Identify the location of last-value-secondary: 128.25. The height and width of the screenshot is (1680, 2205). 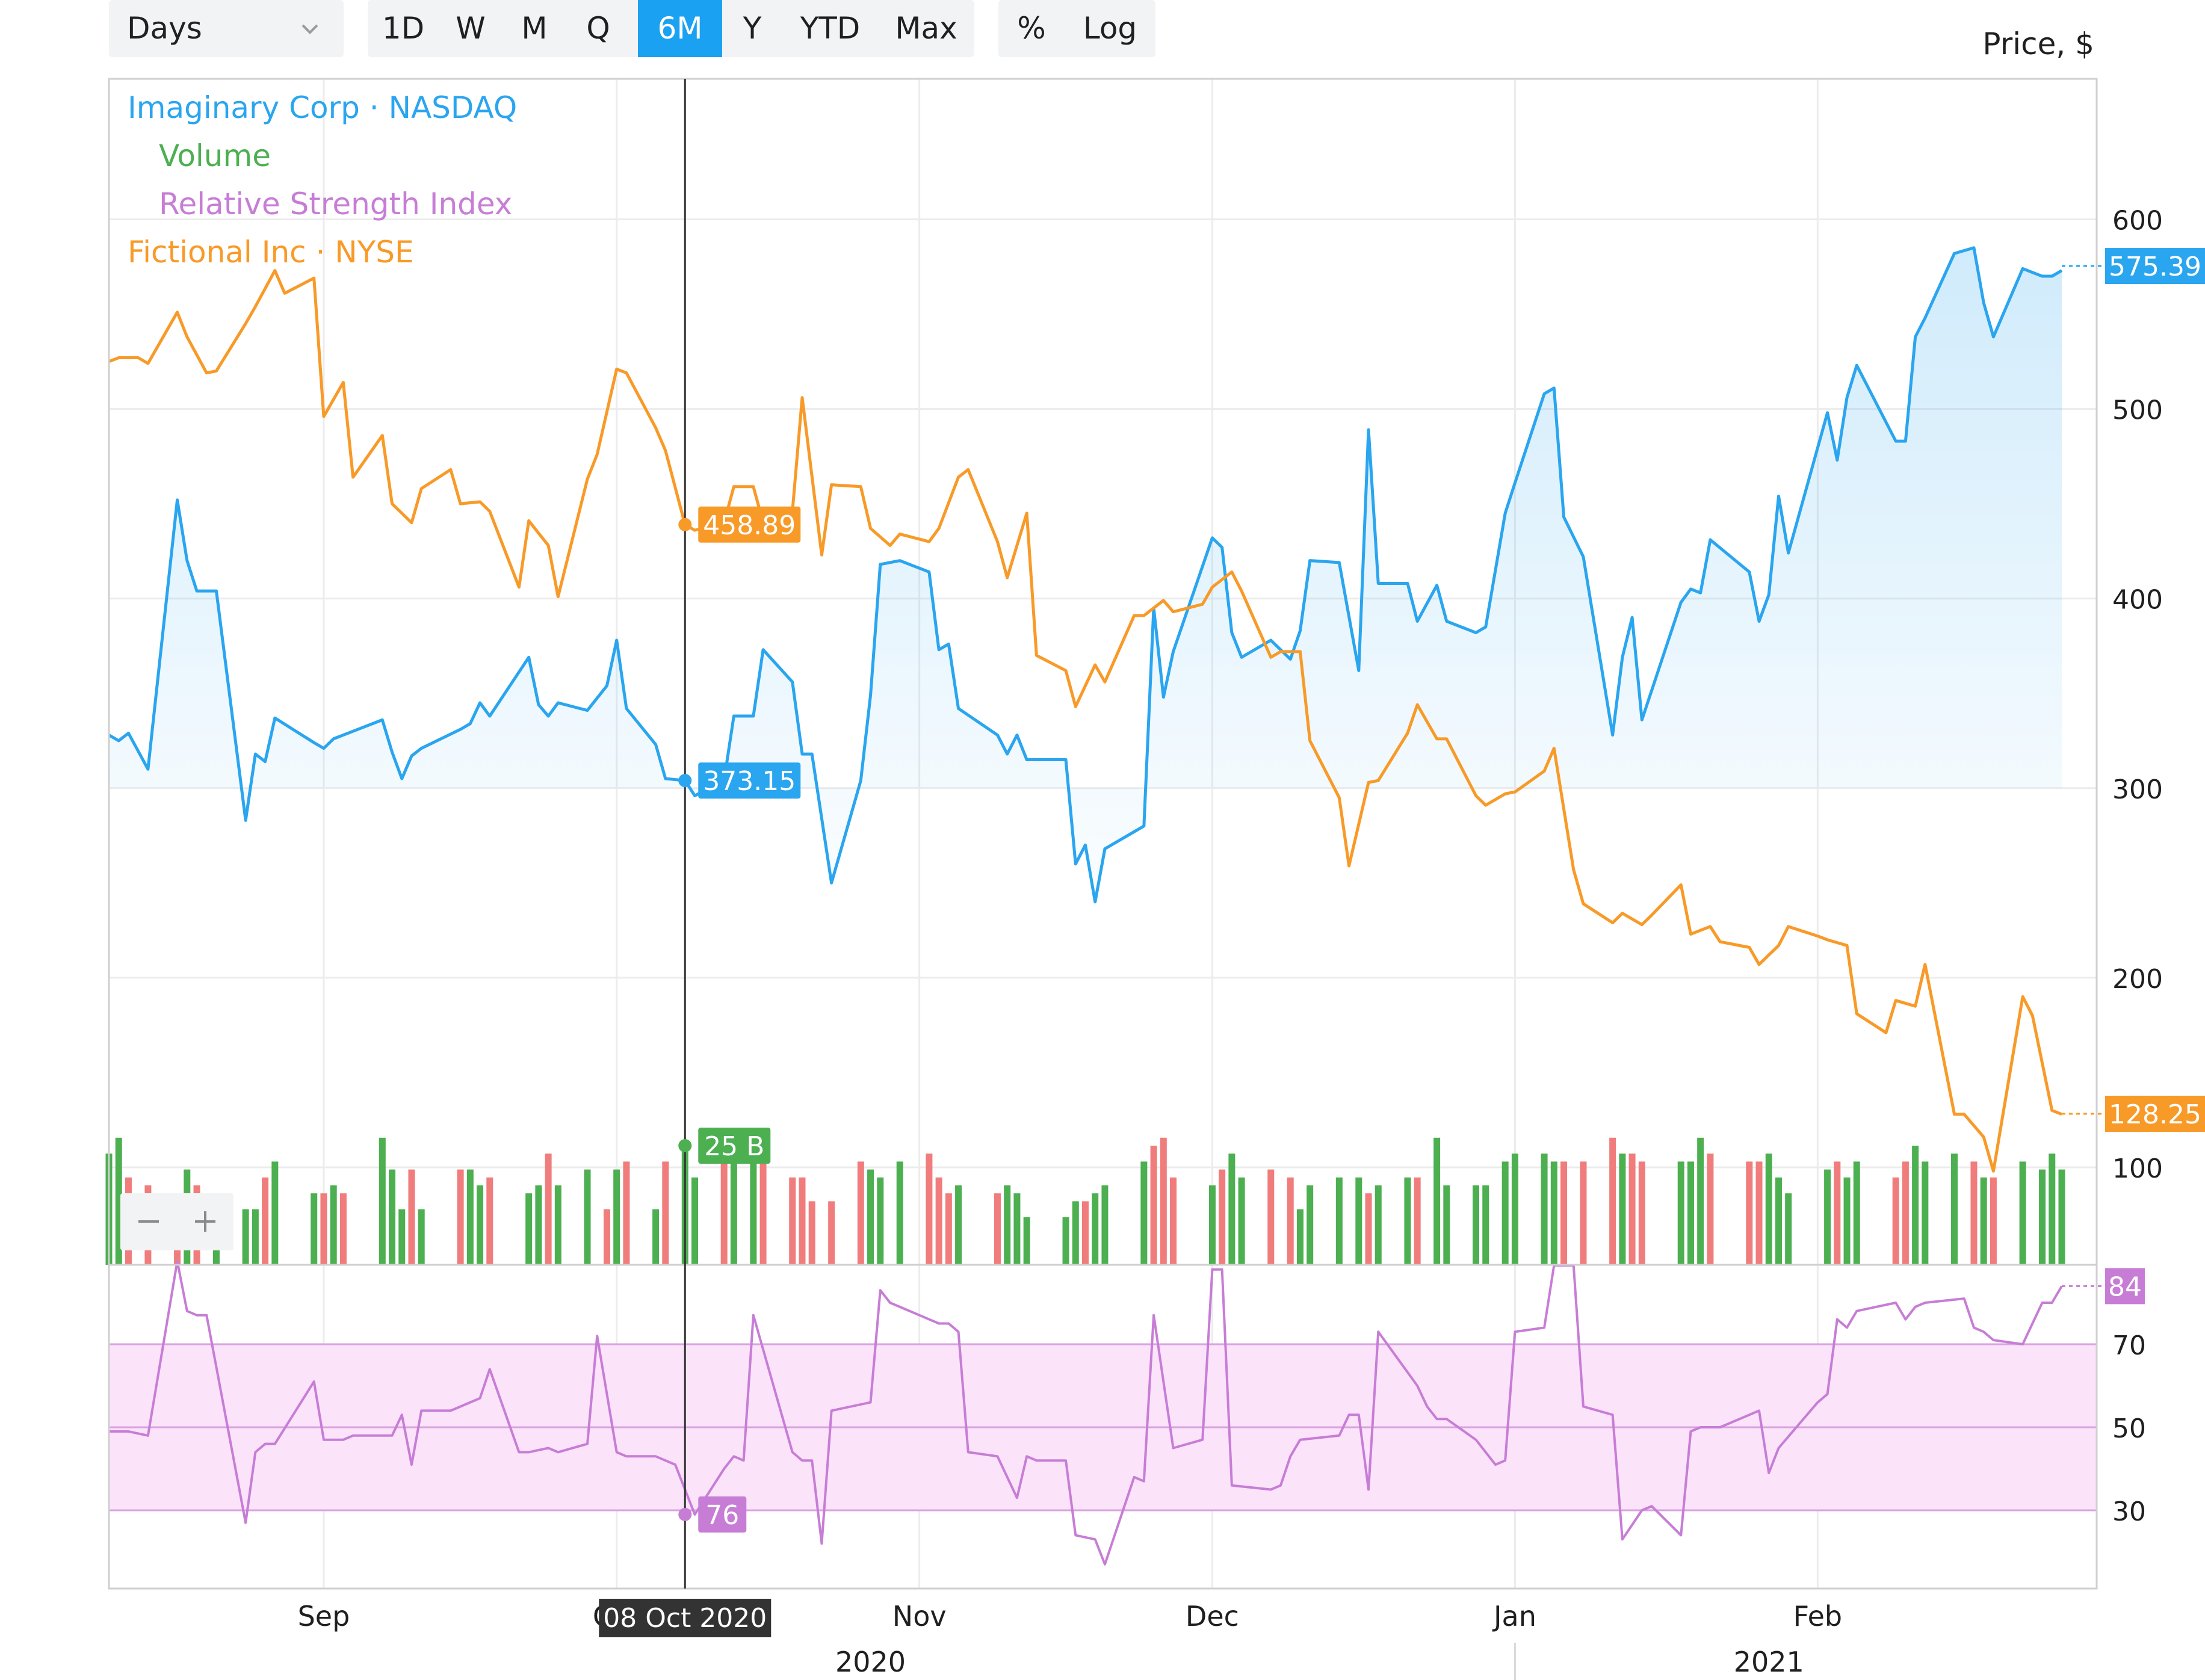
(2155, 1115).